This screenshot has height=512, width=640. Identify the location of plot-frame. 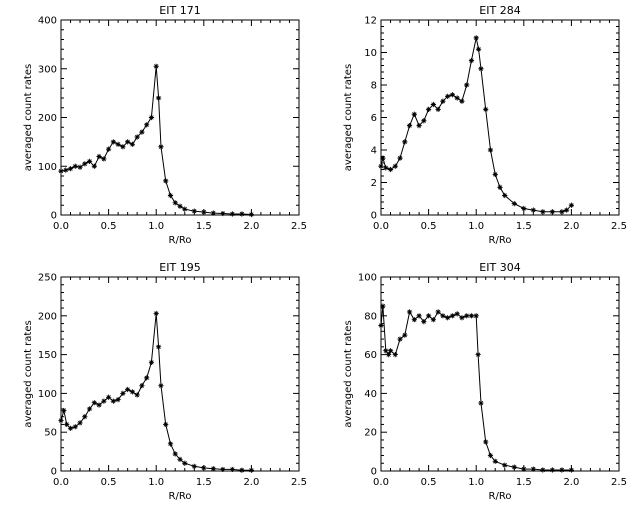
(180, 374).